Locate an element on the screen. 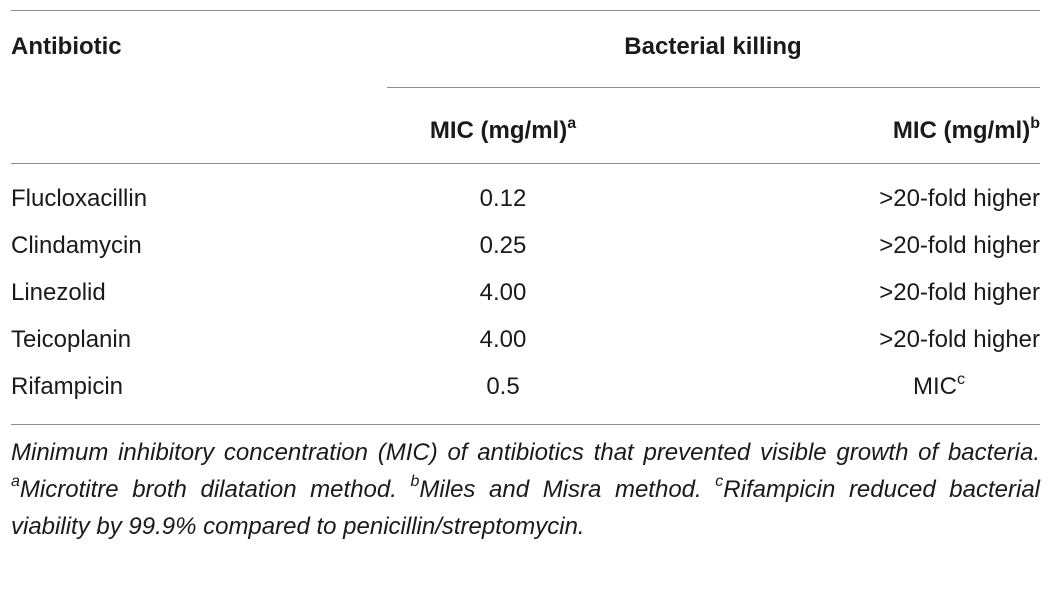 The width and height of the screenshot is (1051, 591). header-mic-a: MIC (mg/ml)a is located at coordinates (503, 130).